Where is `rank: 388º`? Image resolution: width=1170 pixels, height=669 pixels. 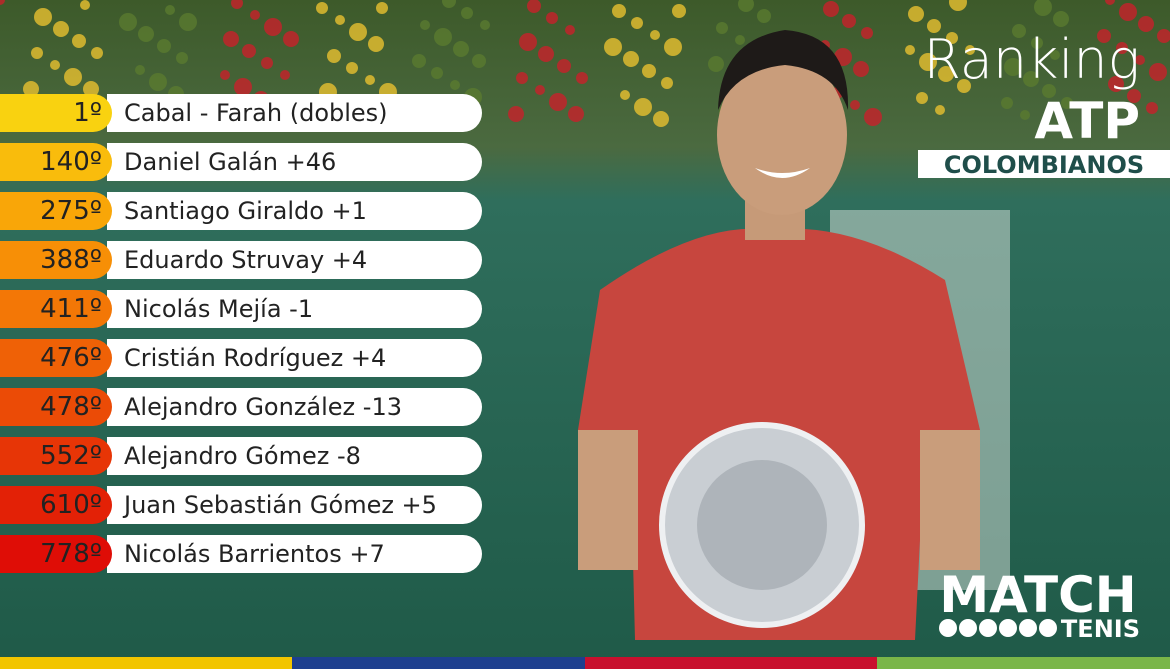 rank: 388º is located at coordinates (56, 260).